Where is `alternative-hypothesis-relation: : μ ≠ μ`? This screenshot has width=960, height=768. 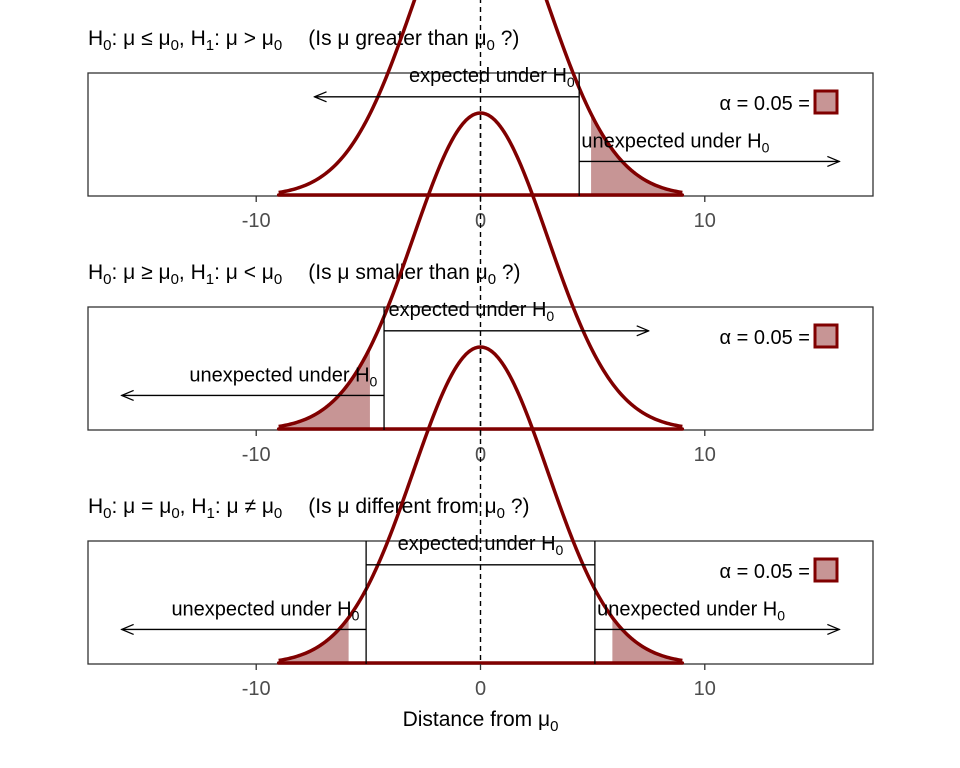 alternative-hypothesis-relation: : μ ≠ μ is located at coordinates (244, 506).